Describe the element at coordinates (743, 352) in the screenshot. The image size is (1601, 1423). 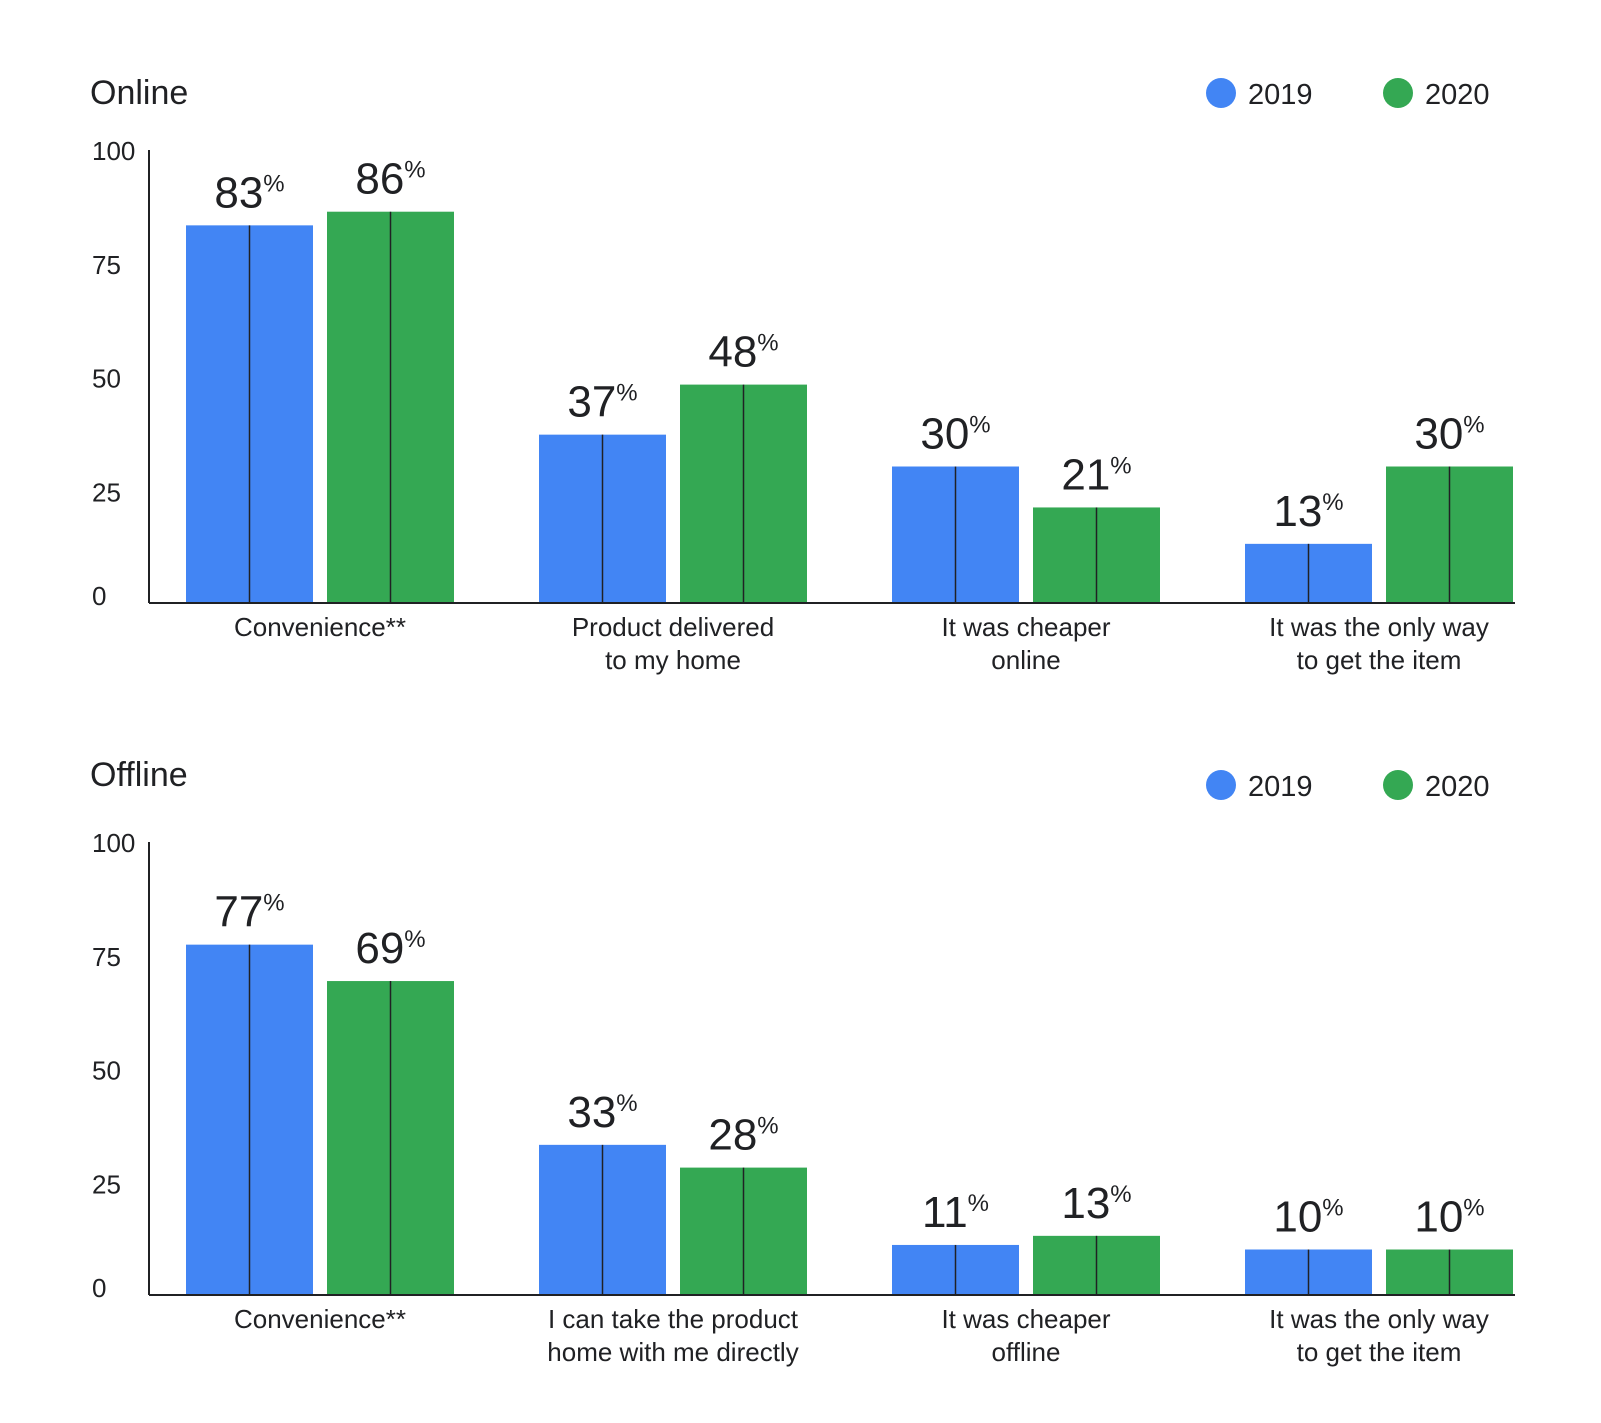
I see `data-label: 48%` at that location.